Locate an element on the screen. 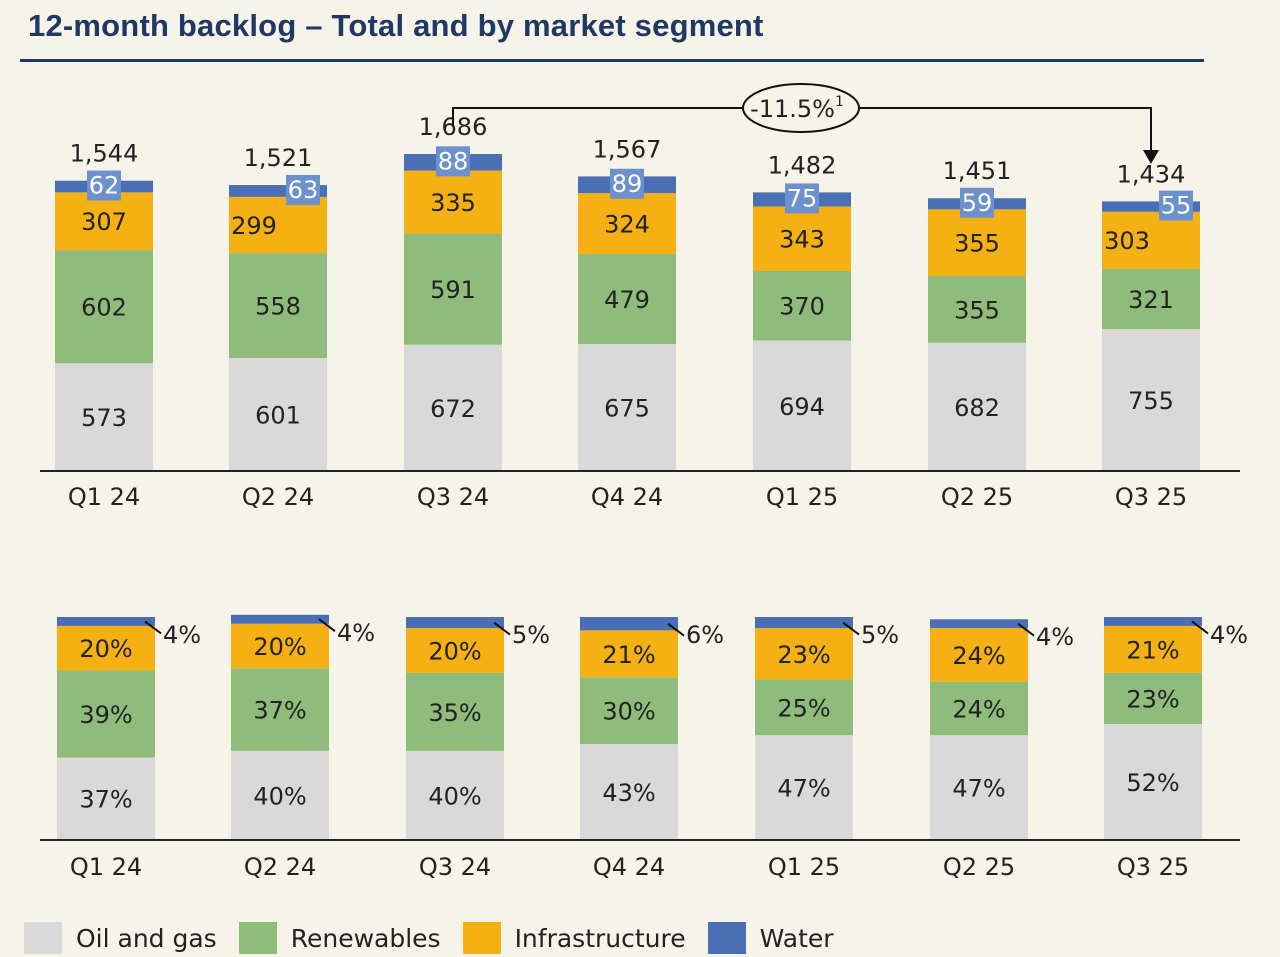 The width and height of the screenshot is (1280, 957). total-label-5: 1,451 is located at coordinates (977, 171).